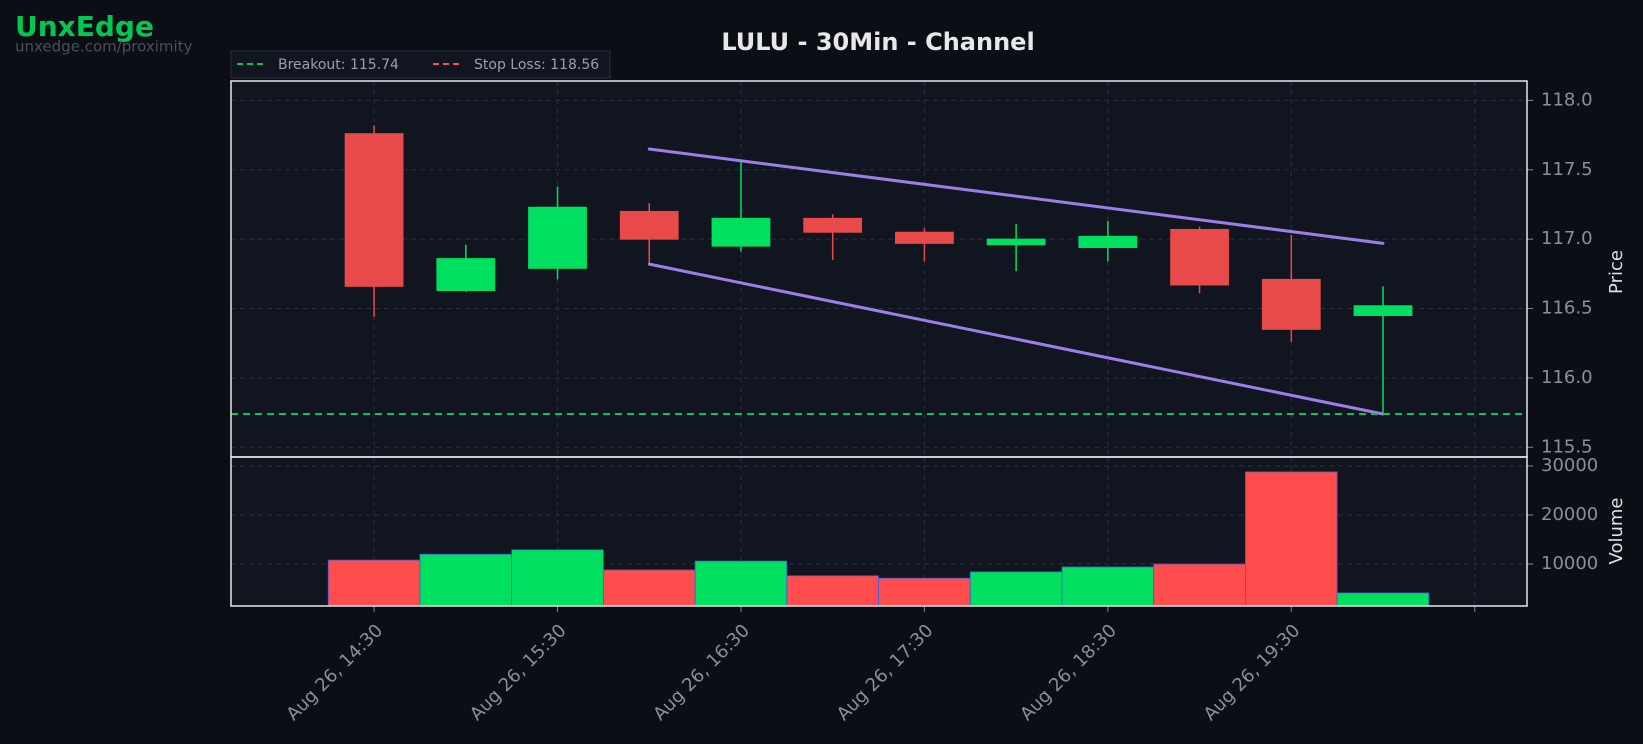 Image resolution: width=1643 pixels, height=744 pixels. I want to click on y-axis-label: Price, so click(1616, 272).